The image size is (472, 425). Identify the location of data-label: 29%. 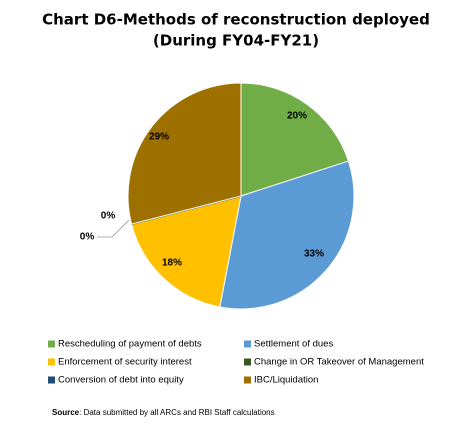
(159, 137).